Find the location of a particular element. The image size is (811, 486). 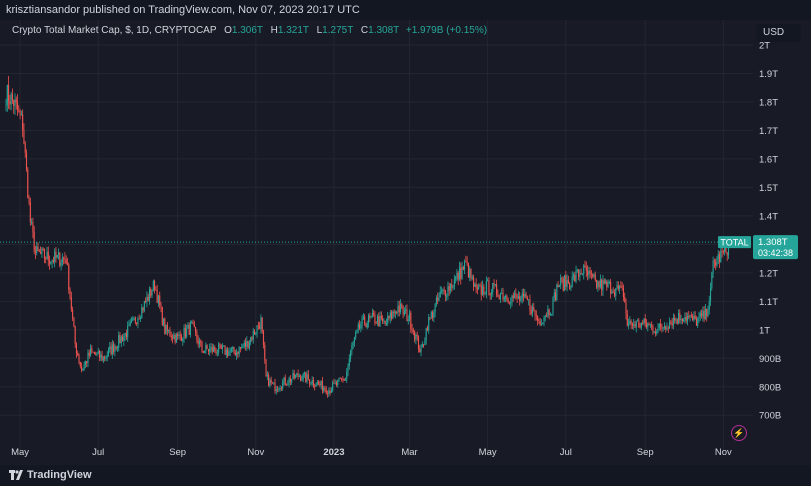

y-tick-label: 1.8T is located at coordinates (768, 102).